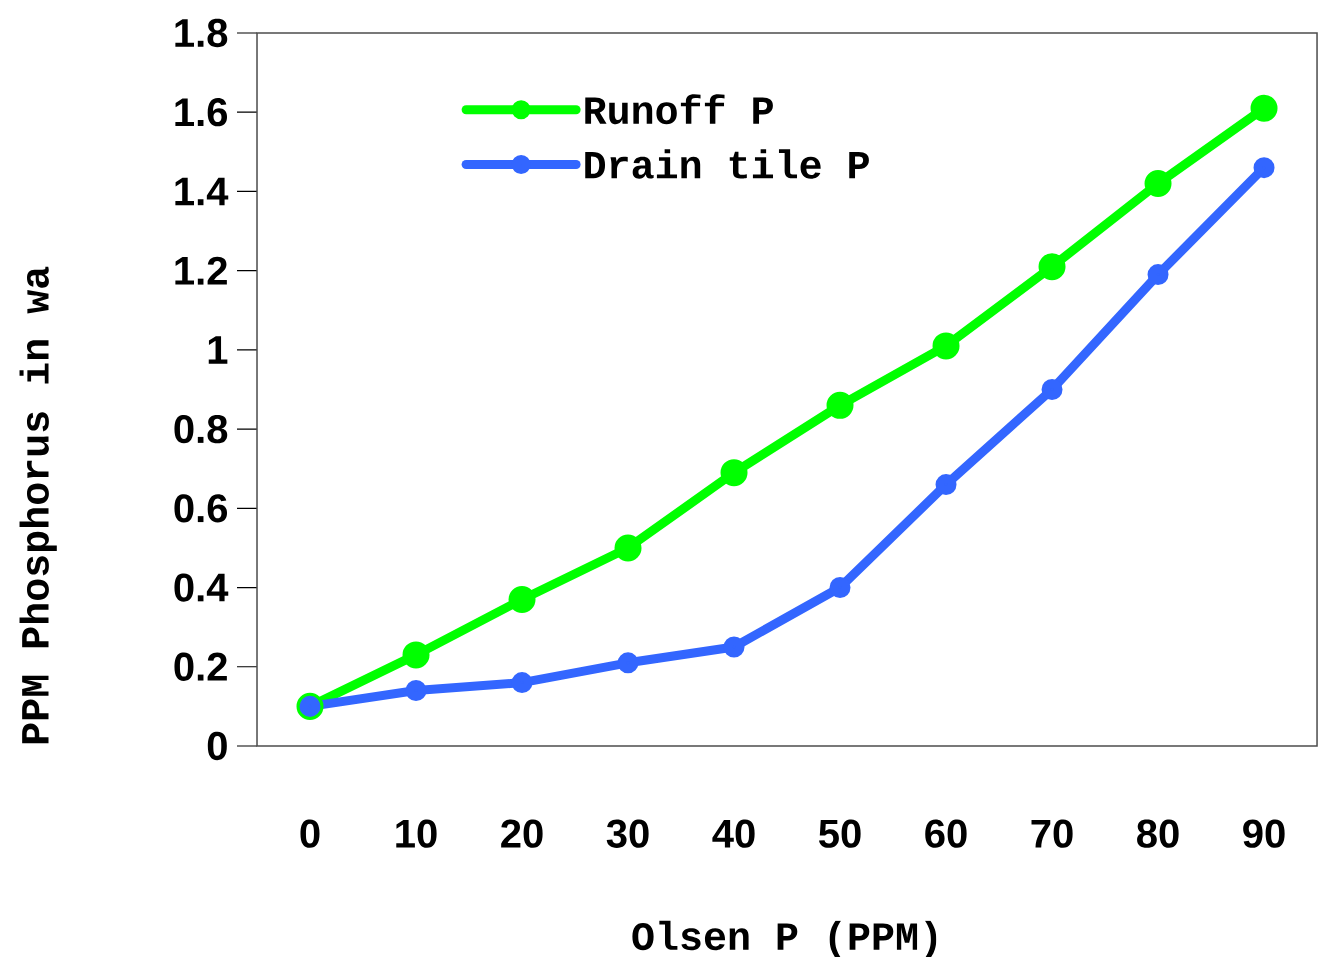 Image resolution: width=1322 pixels, height=957 pixels. Describe the element at coordinates (1158, 833) in the screenshot. I see `x-tick-label: 80` at that location.